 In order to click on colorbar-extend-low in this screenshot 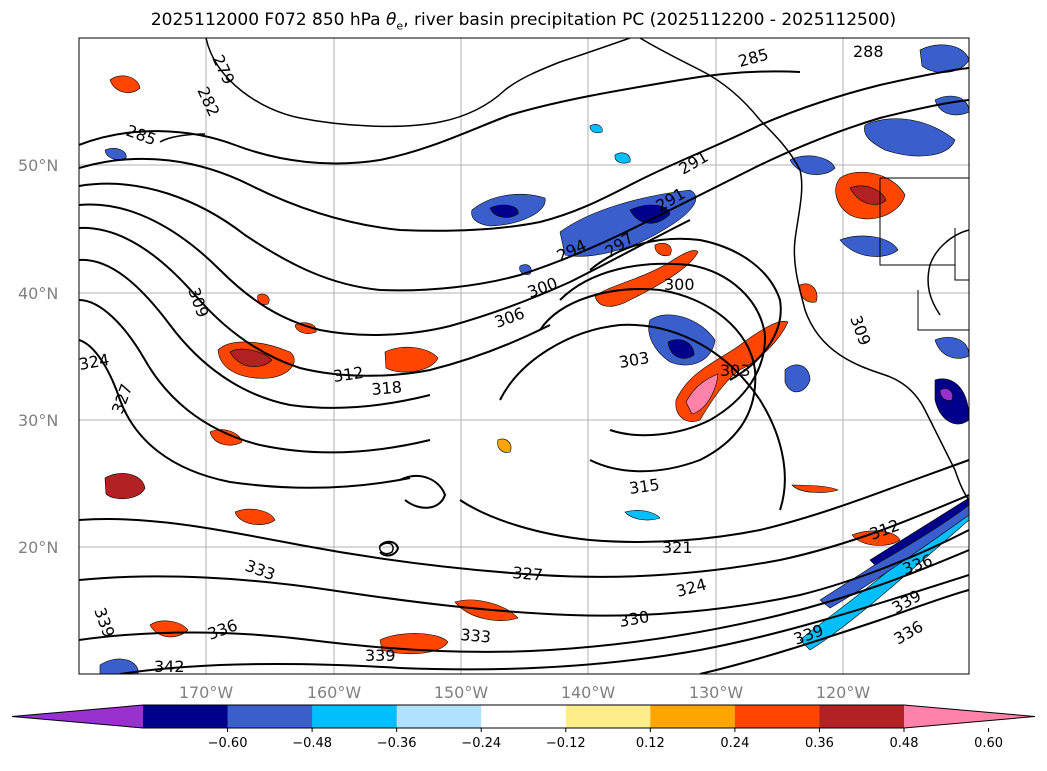, I will do `click(77, 716)`.